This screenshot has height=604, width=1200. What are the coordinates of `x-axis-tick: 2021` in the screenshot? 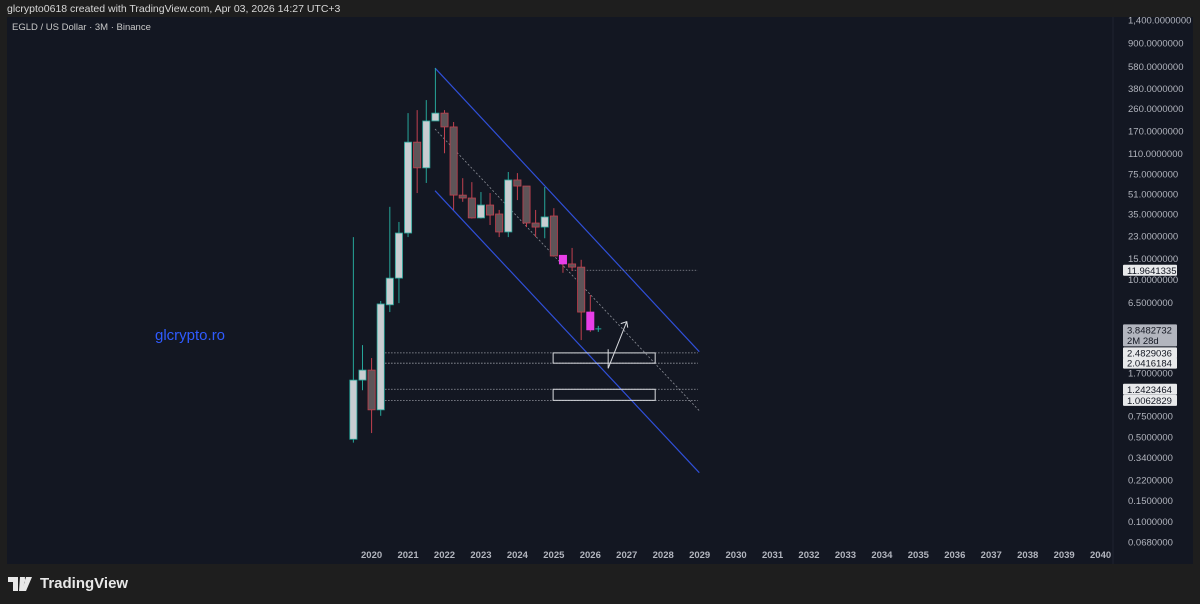 It's located at (408, 555).